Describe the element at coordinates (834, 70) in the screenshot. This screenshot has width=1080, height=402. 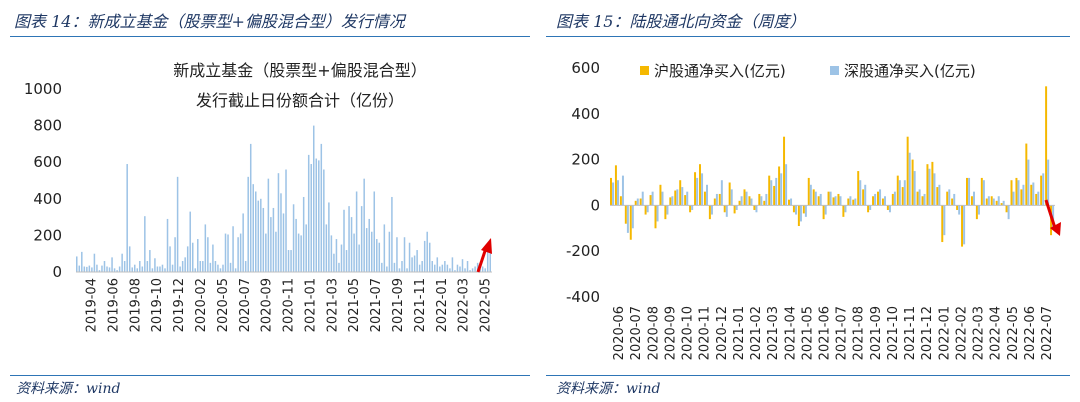
I see `legend-swatch` at that location.